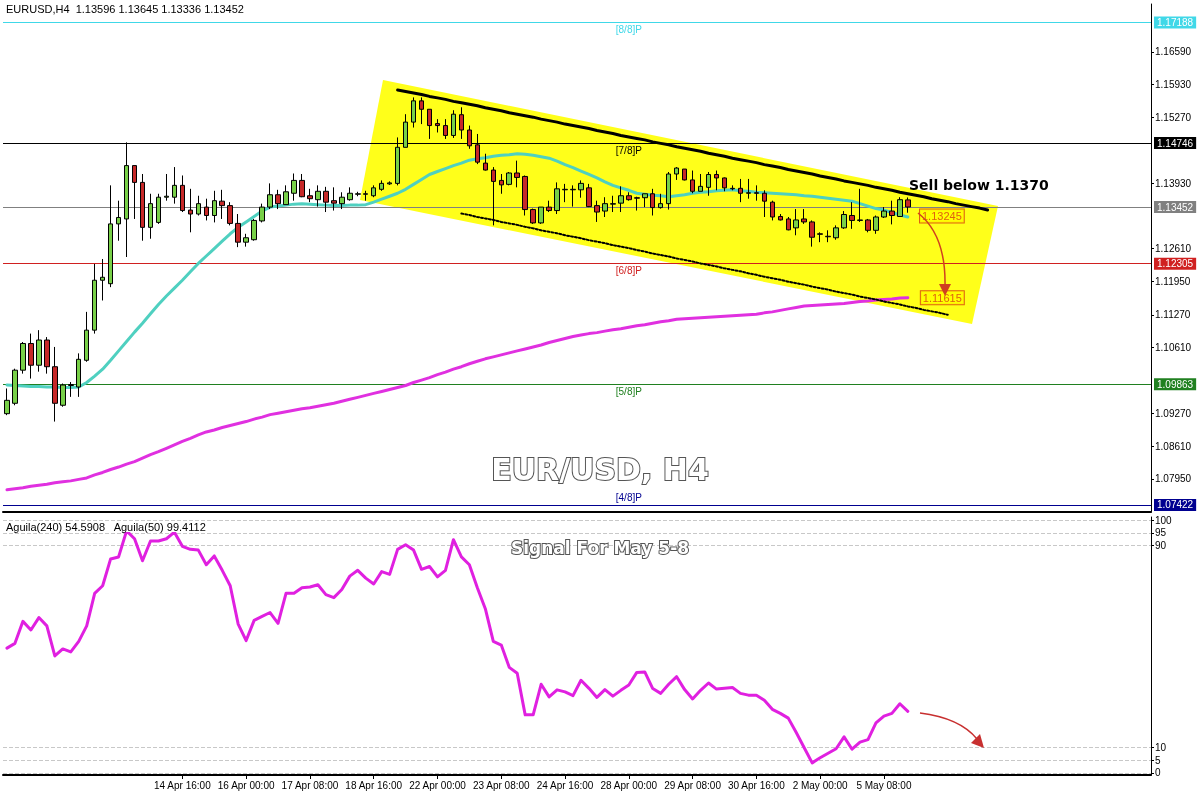 The height and width of the screenshot is (800, 1200). Describe the element at coordinates (501, 785) in the screenshot. I see `x-tick-label: 23 Apr 08:00` at that location.